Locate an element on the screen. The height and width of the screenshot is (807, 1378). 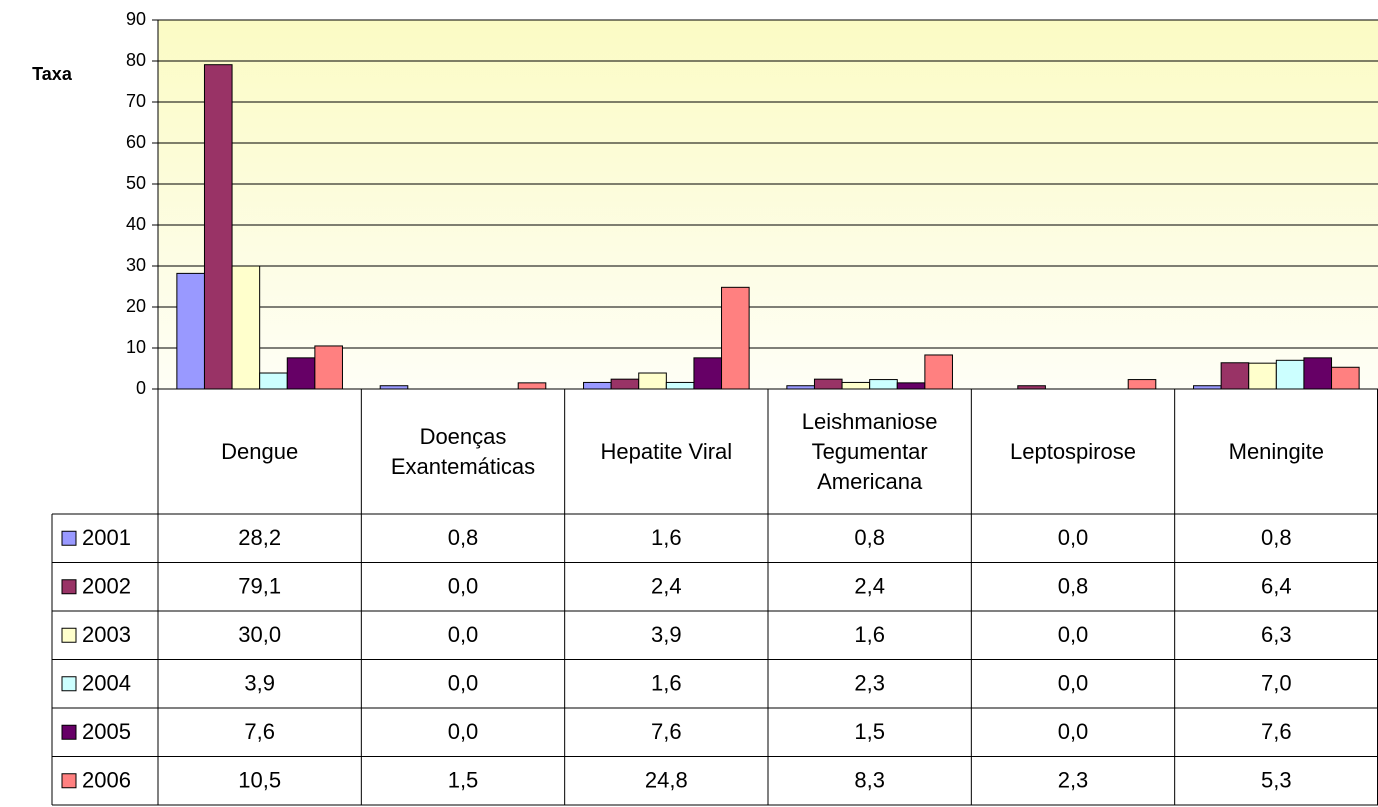
table-value: 30,0 is located at coordinates (259, 634).